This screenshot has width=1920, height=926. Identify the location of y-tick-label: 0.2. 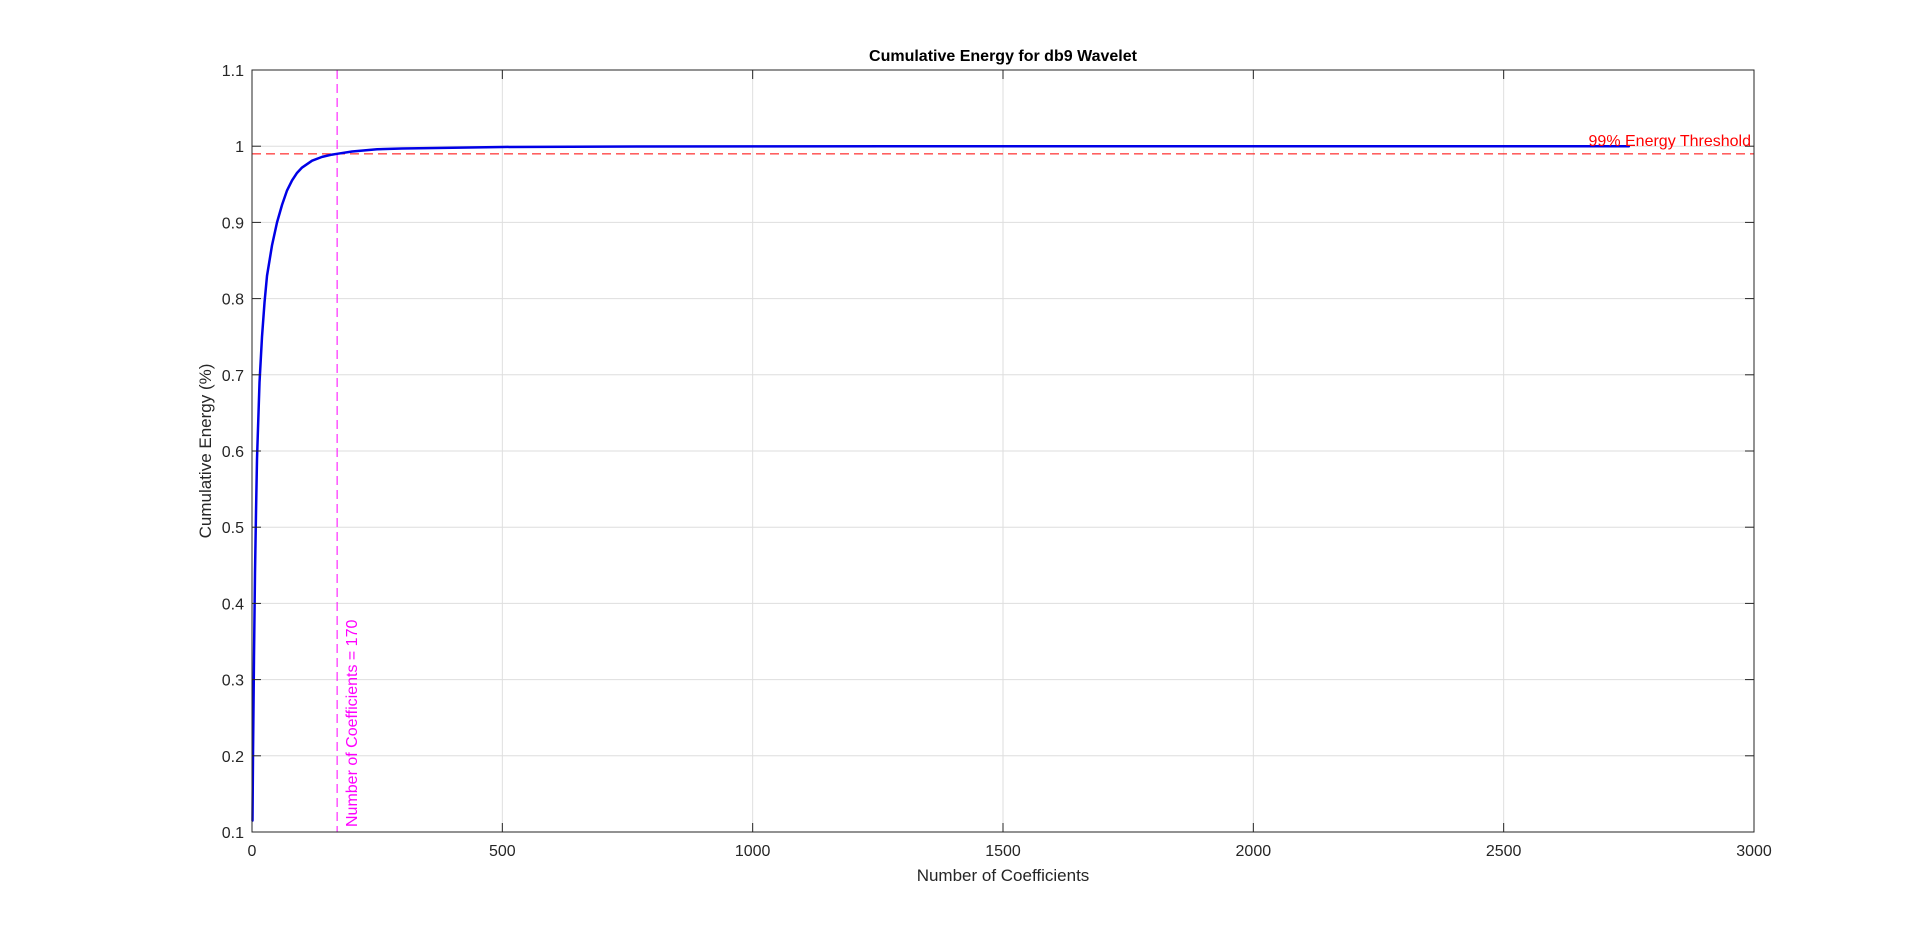
(233, 757).